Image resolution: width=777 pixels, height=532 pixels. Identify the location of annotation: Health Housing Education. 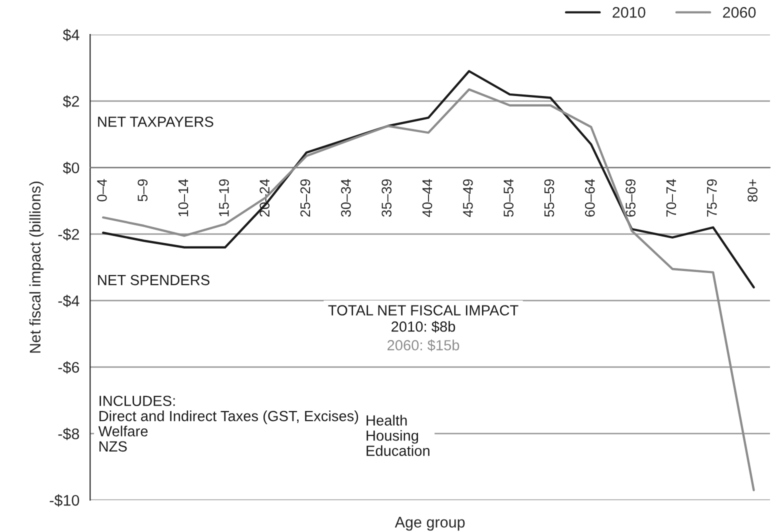
(398, 435).